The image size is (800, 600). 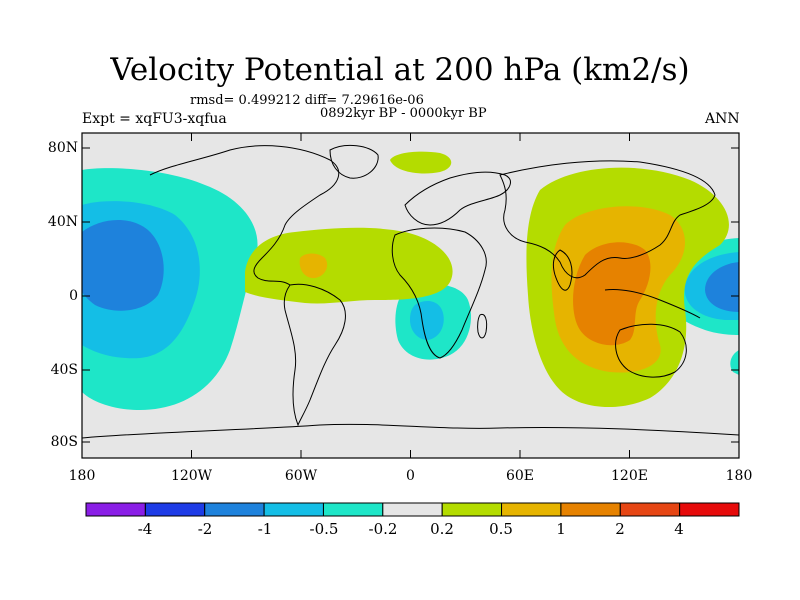 I want to click on colorbar-label: 2, so click(x=620, y=529).